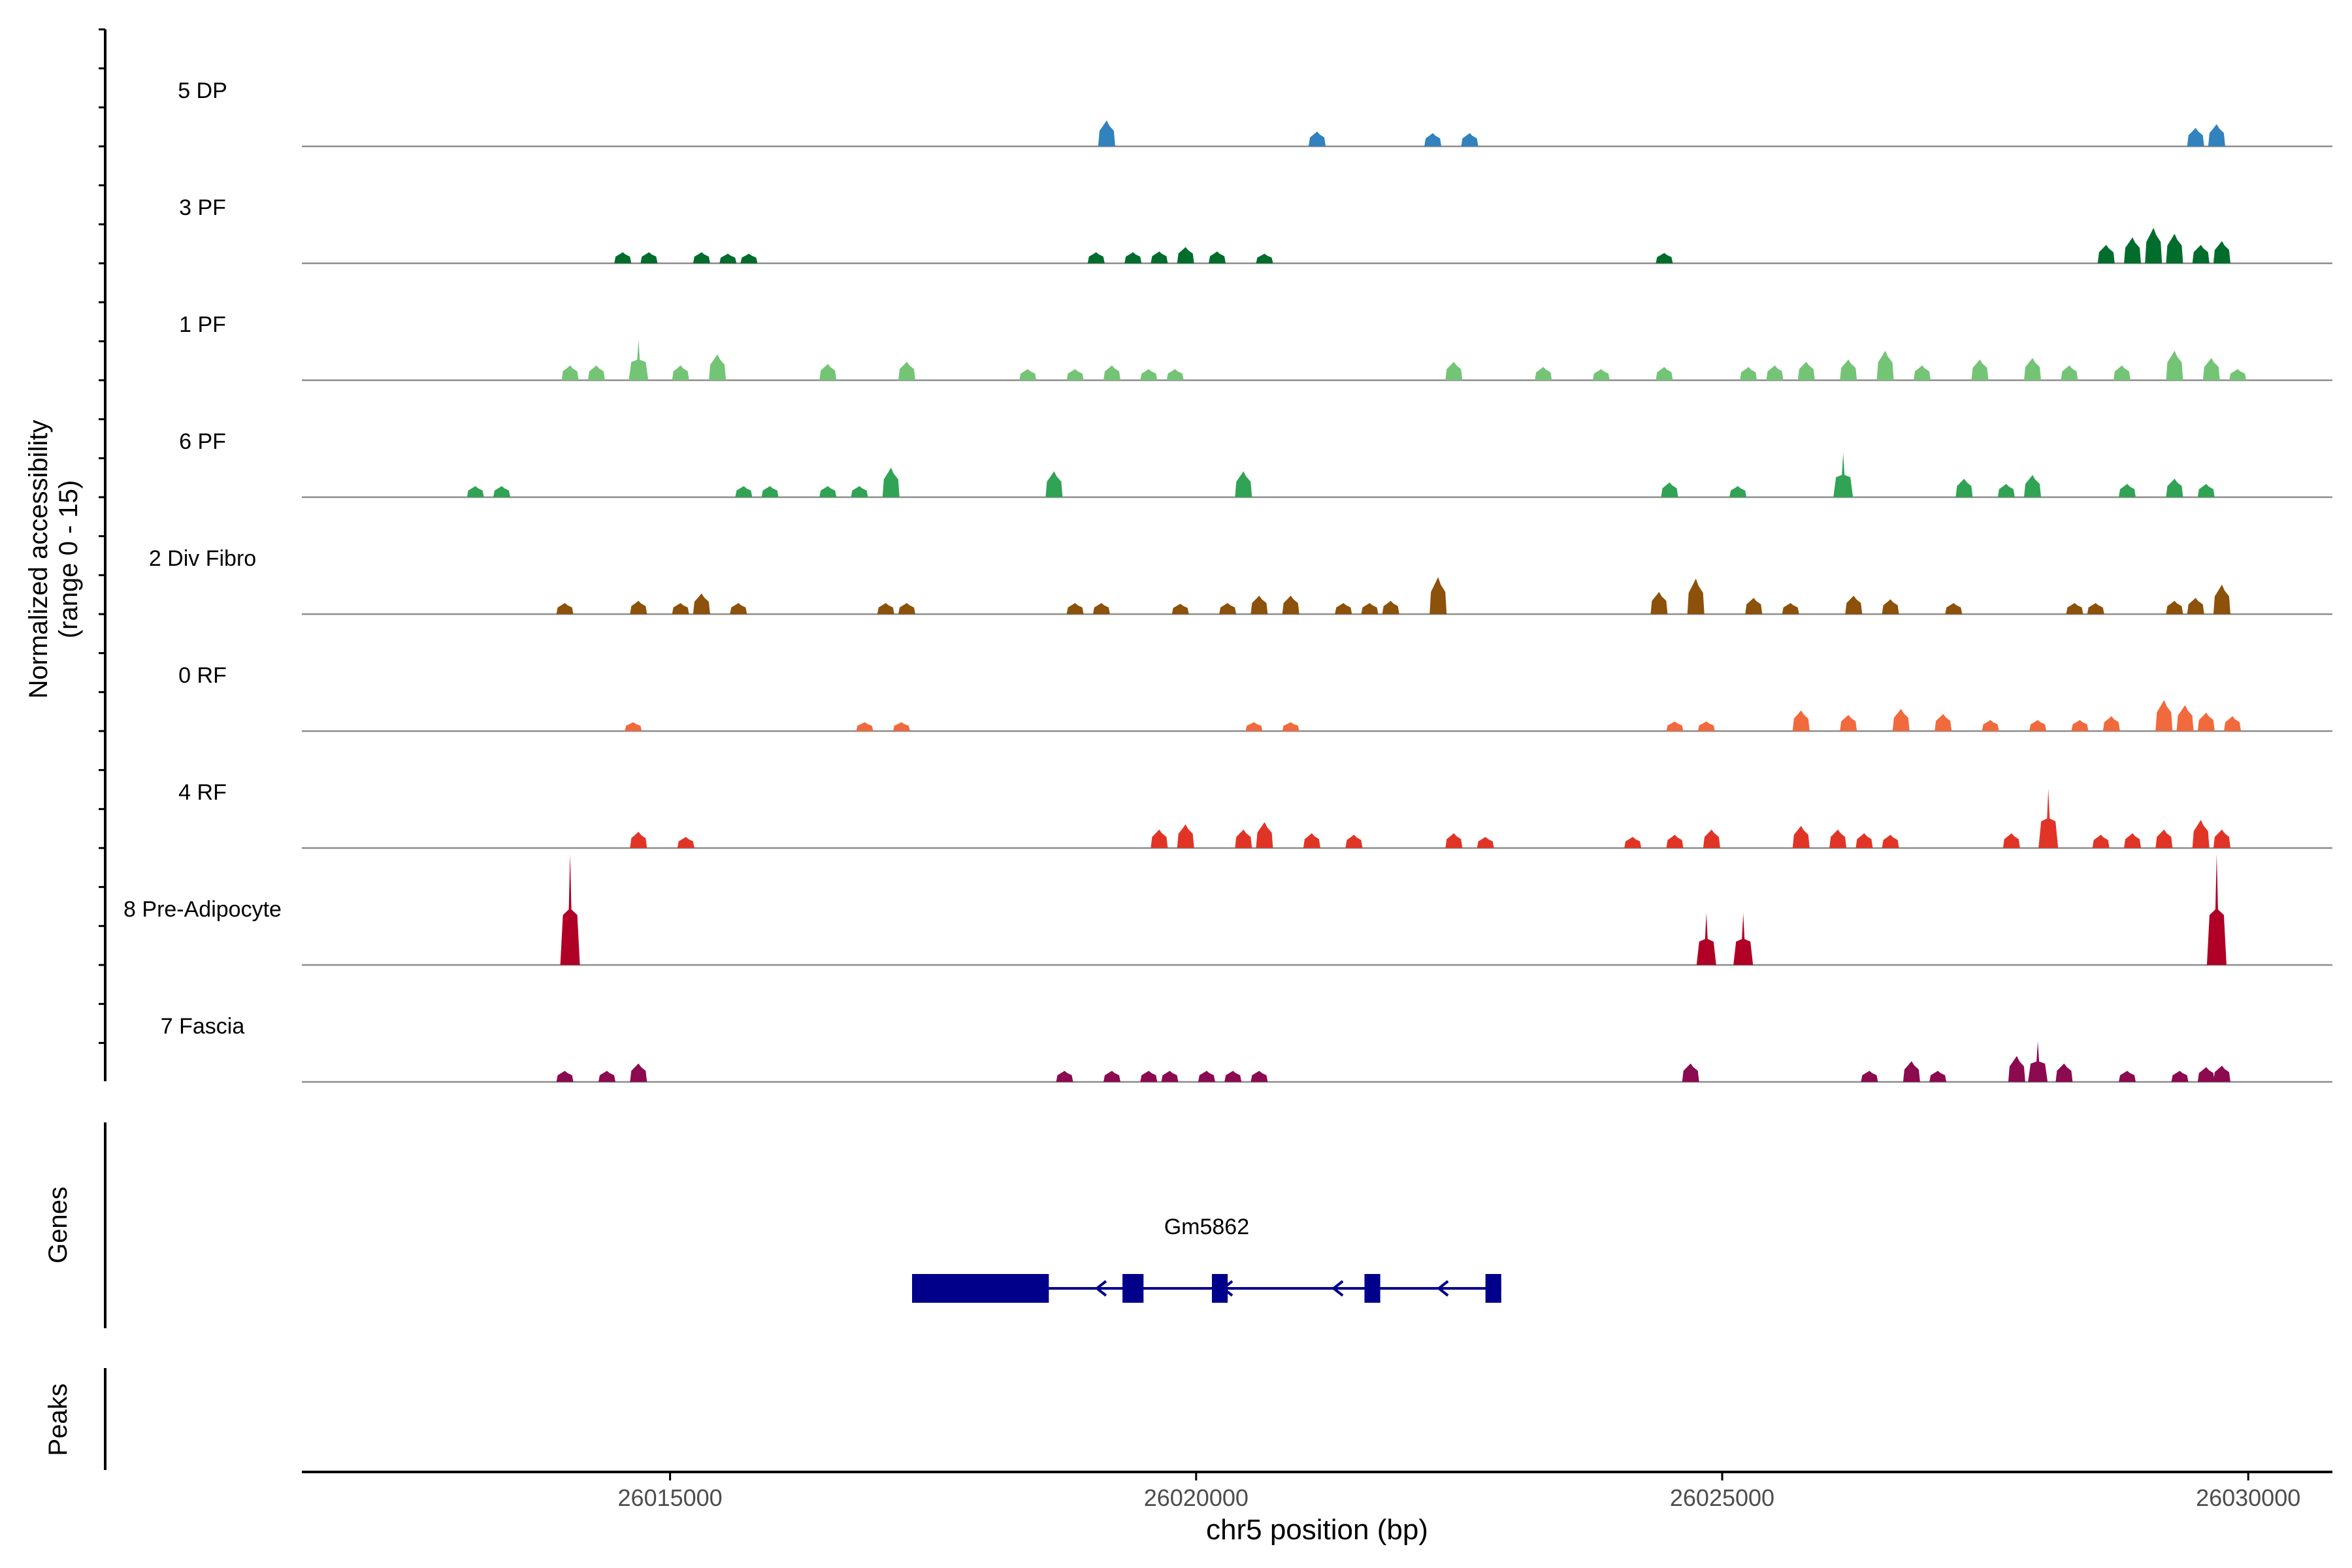 This screenshot has width=2352, height=1568. Describe the element at coordinates (202, 90) in the screenshot. I see `track-label: 5 DP` at that location.